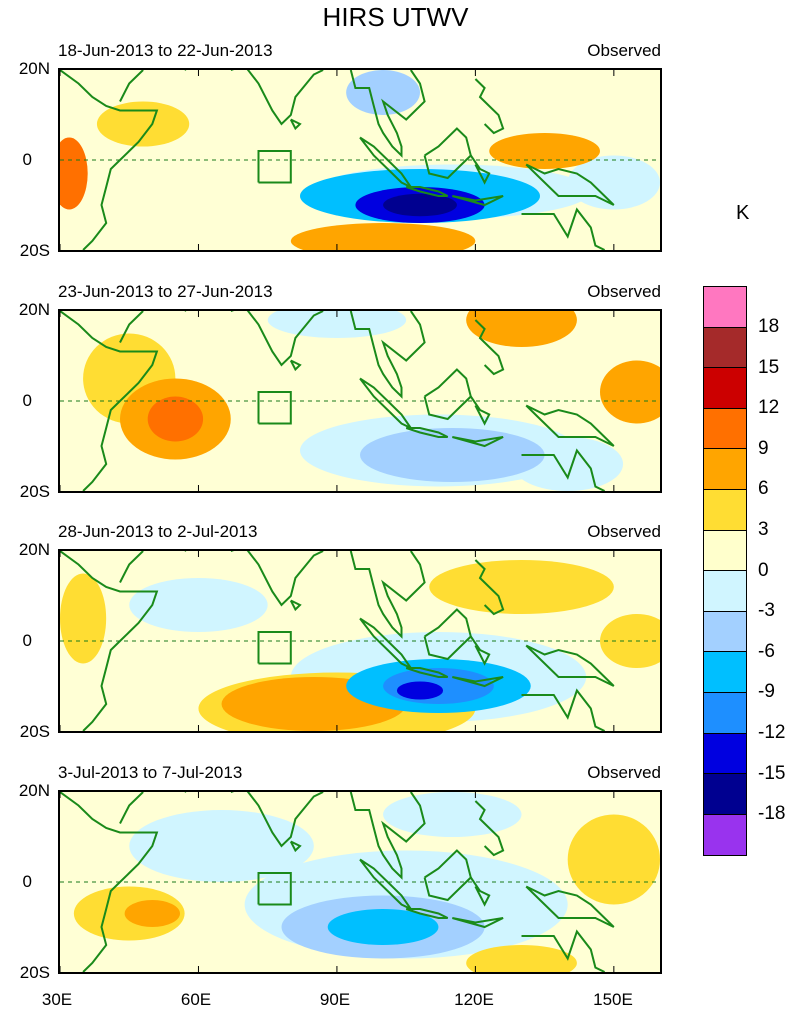 The height and width of the screenshot is (1013, 791). What do you see at coordinates (769, 326) in the screenshot?
I see `colorbar-tick-label: 18` at bounding box center [769, 326].